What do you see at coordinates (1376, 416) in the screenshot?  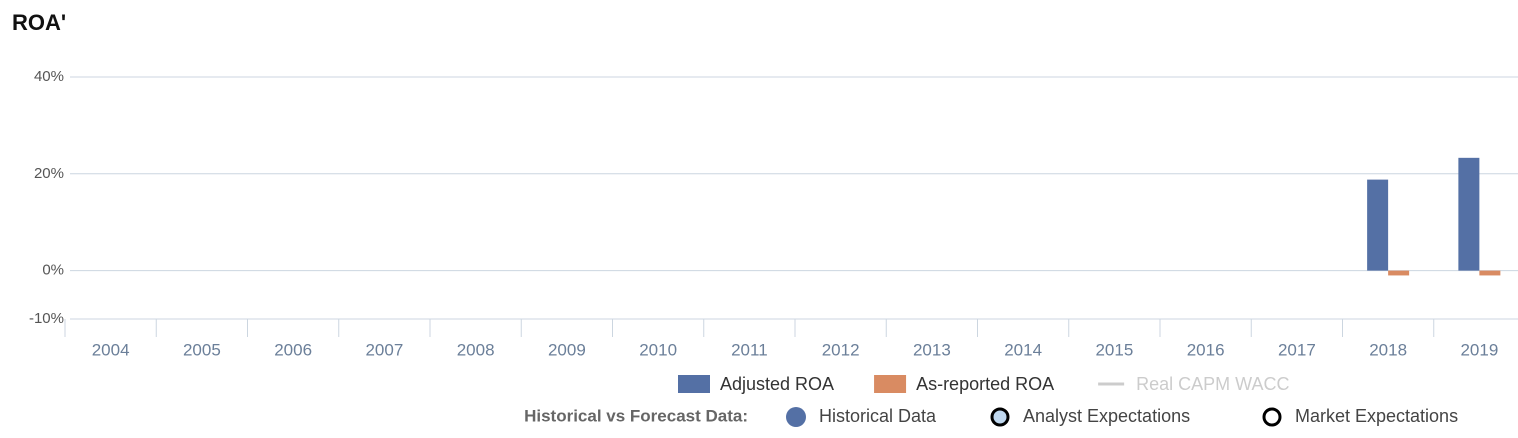 I see `legend-label: Market Expectations` at bounding box center [1376, 416].